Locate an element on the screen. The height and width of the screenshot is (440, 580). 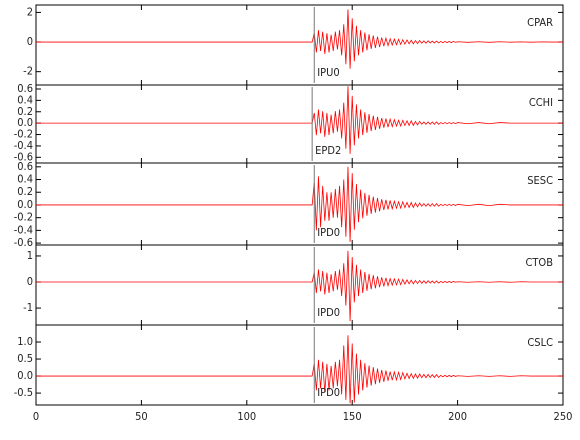
x-tick-label: 200 is located at coordinates (457, 416).